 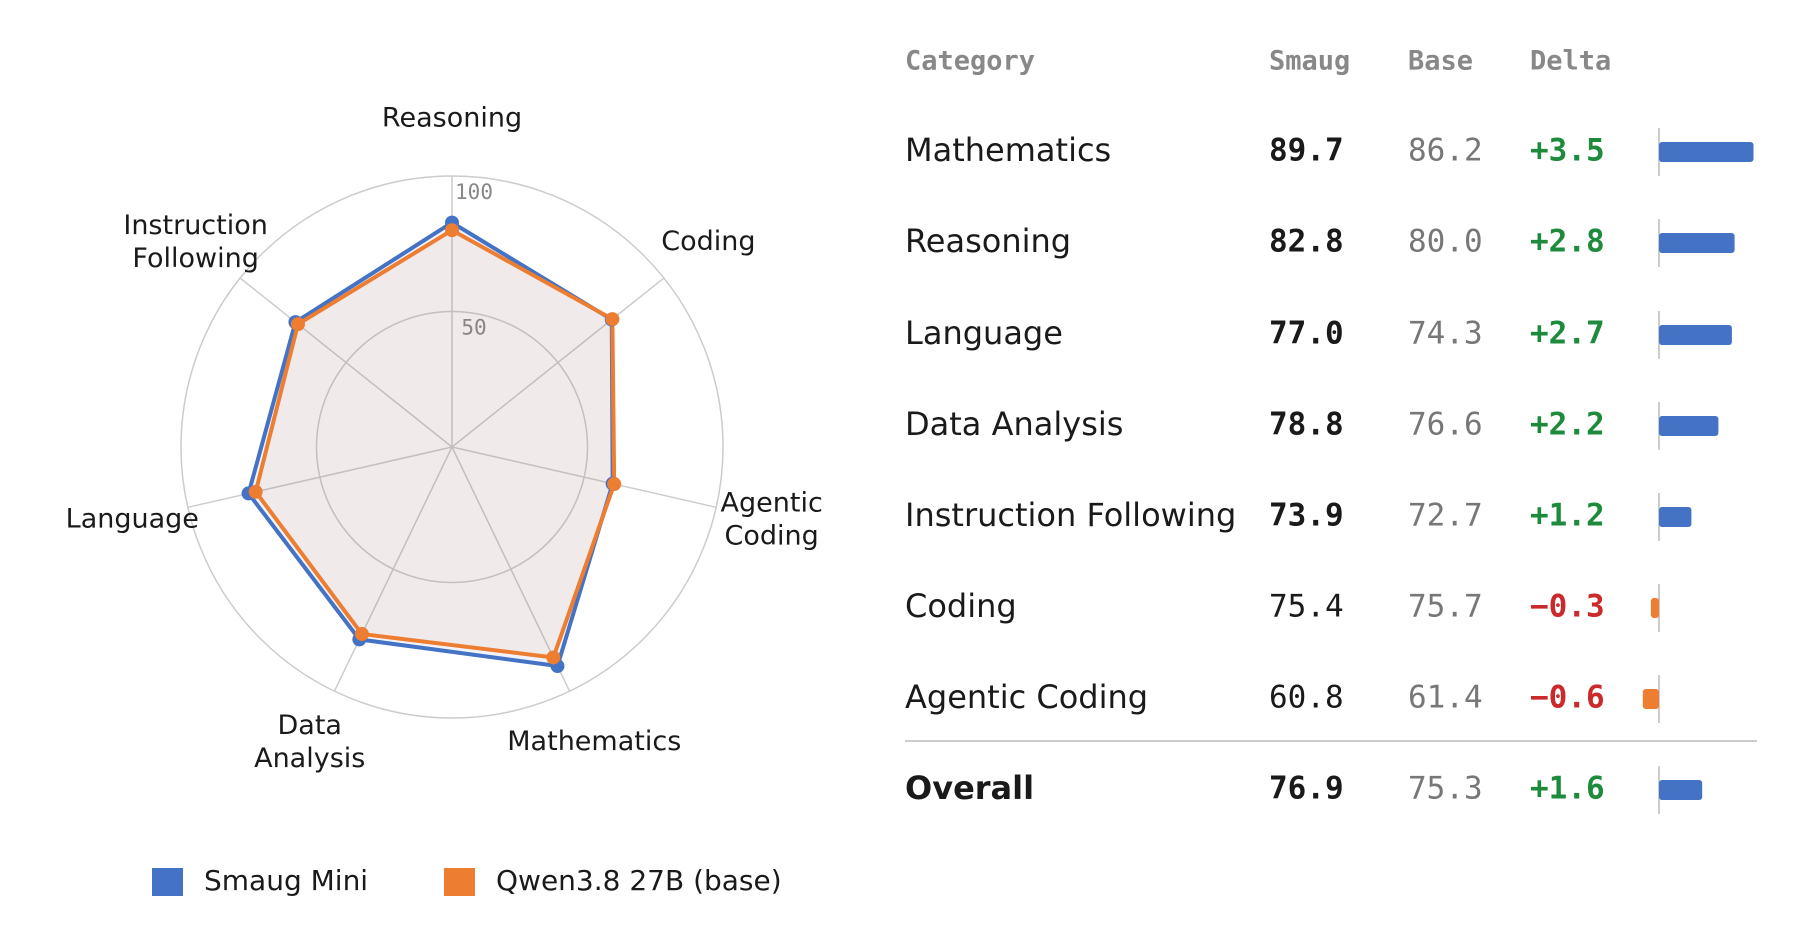 What do you see at coordinates (286, 880) in the screenshot?
I see `legend-label: Smaug Mini` at bounding box center [286, 880].